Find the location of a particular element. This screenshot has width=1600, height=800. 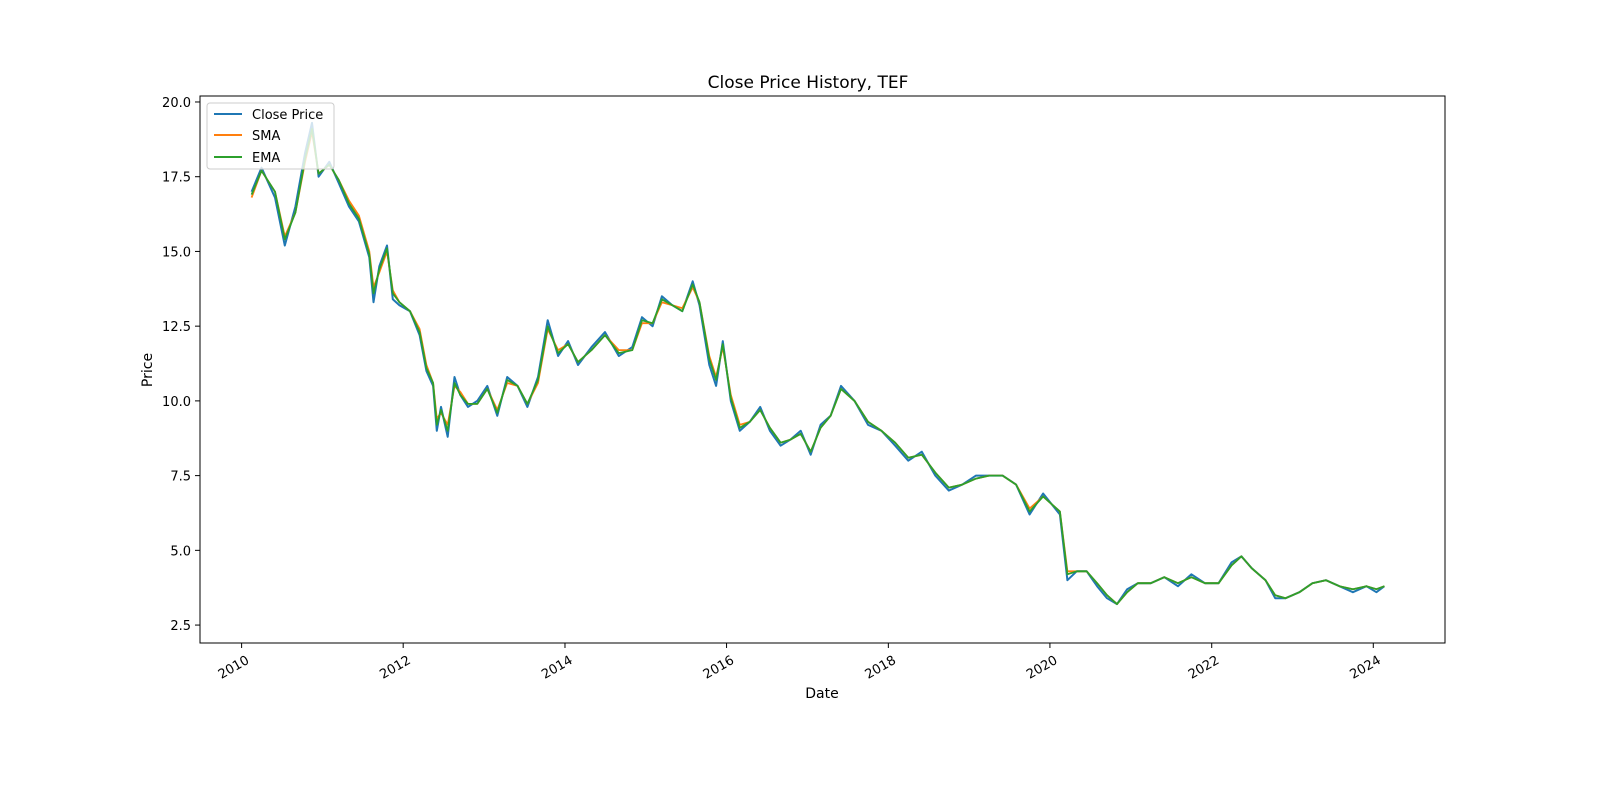

legend: Close Price SMA EMA is located at coordinates (270, 136).